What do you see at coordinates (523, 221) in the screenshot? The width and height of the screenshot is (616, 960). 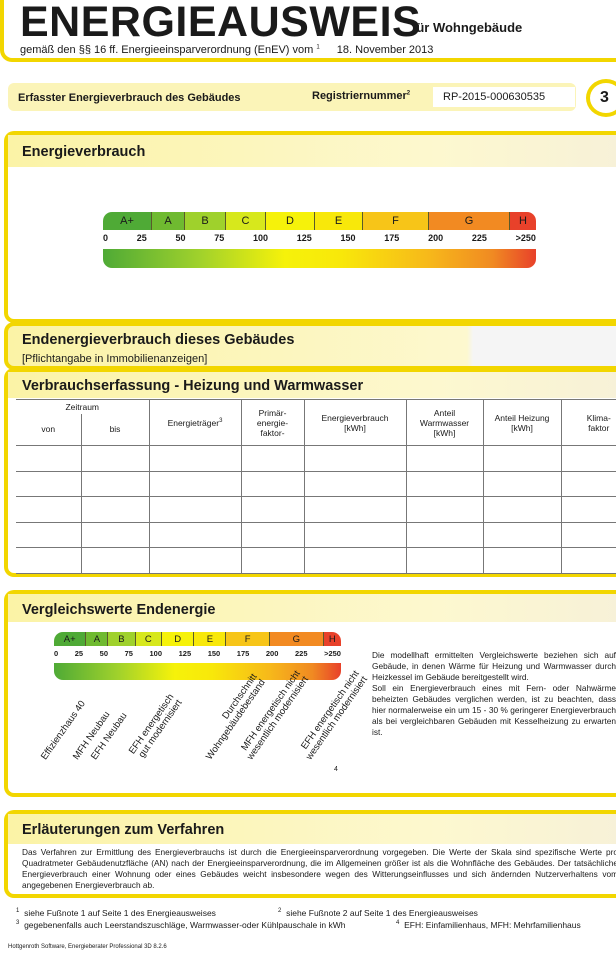 I see `energy-class-h: H` at bounding box center [523, 221].